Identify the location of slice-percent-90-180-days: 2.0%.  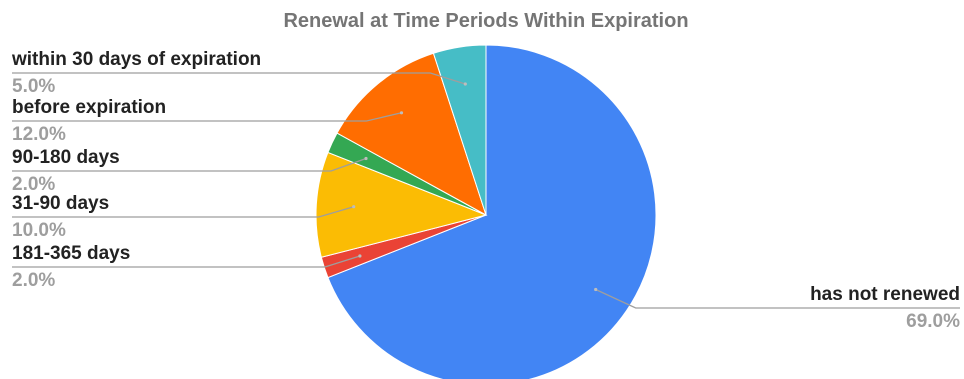
(33, 184).